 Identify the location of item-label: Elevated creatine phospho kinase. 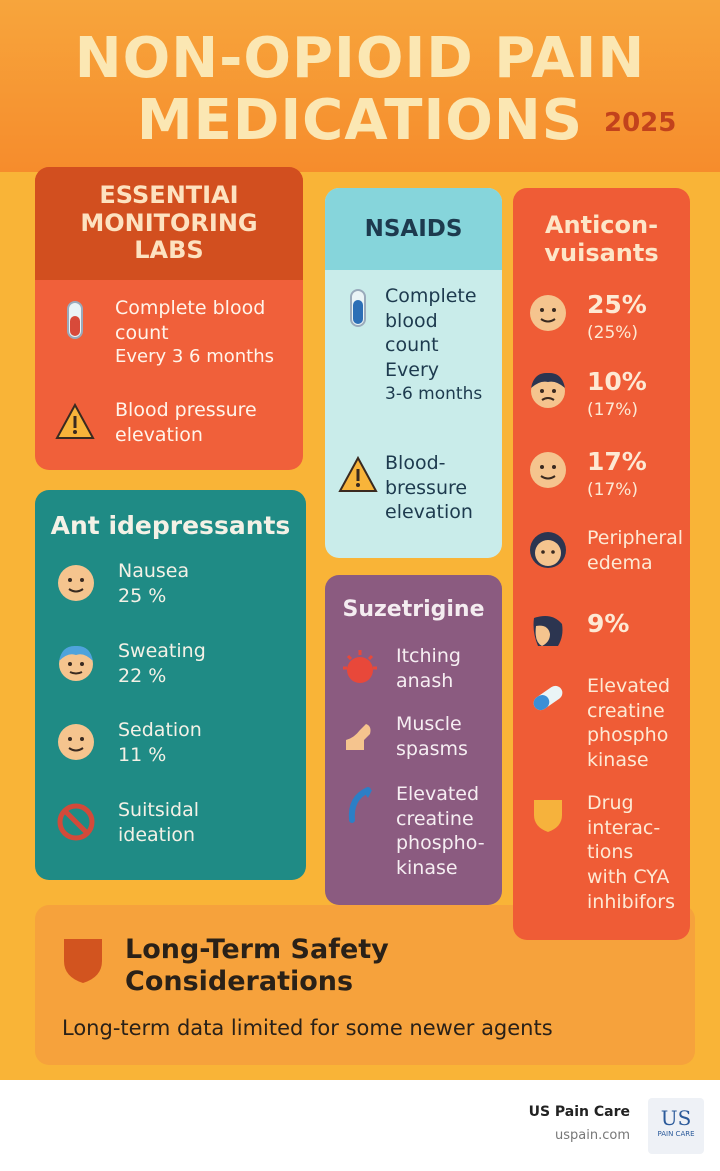
(629, 723).